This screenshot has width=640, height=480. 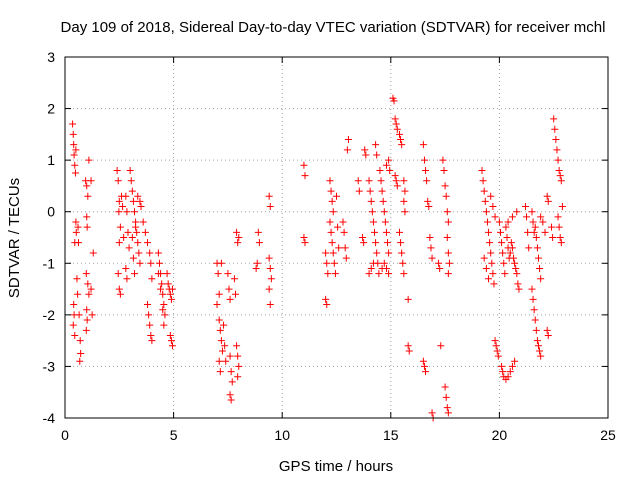 What do you see at coordinates (391, 435) in the screenshot?
I see `x-tick-label: 15` at bounding box center [391, 435].